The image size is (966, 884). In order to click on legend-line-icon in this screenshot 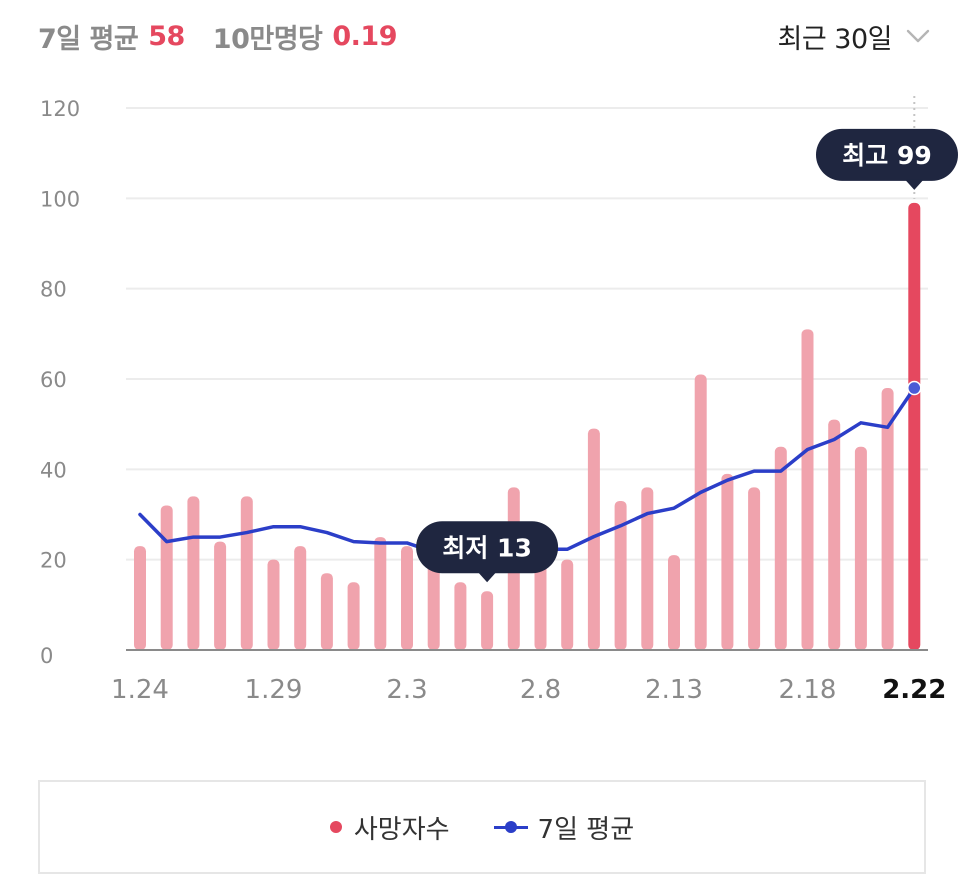, I will do `click(510, 827)`.